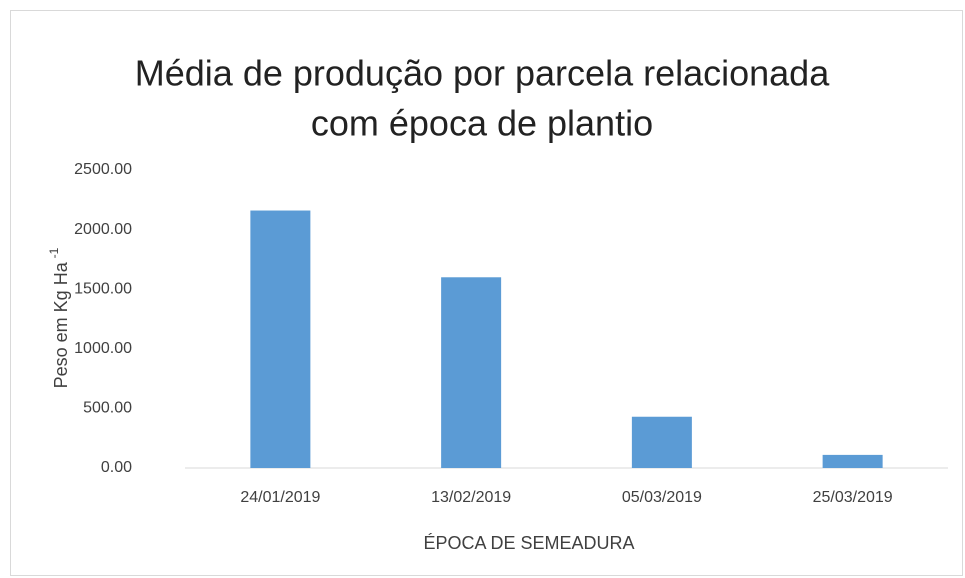 The width and height of the screenshot is (965, 578). I want to click on y-tick-label: 2500.00, so click(103, 169).